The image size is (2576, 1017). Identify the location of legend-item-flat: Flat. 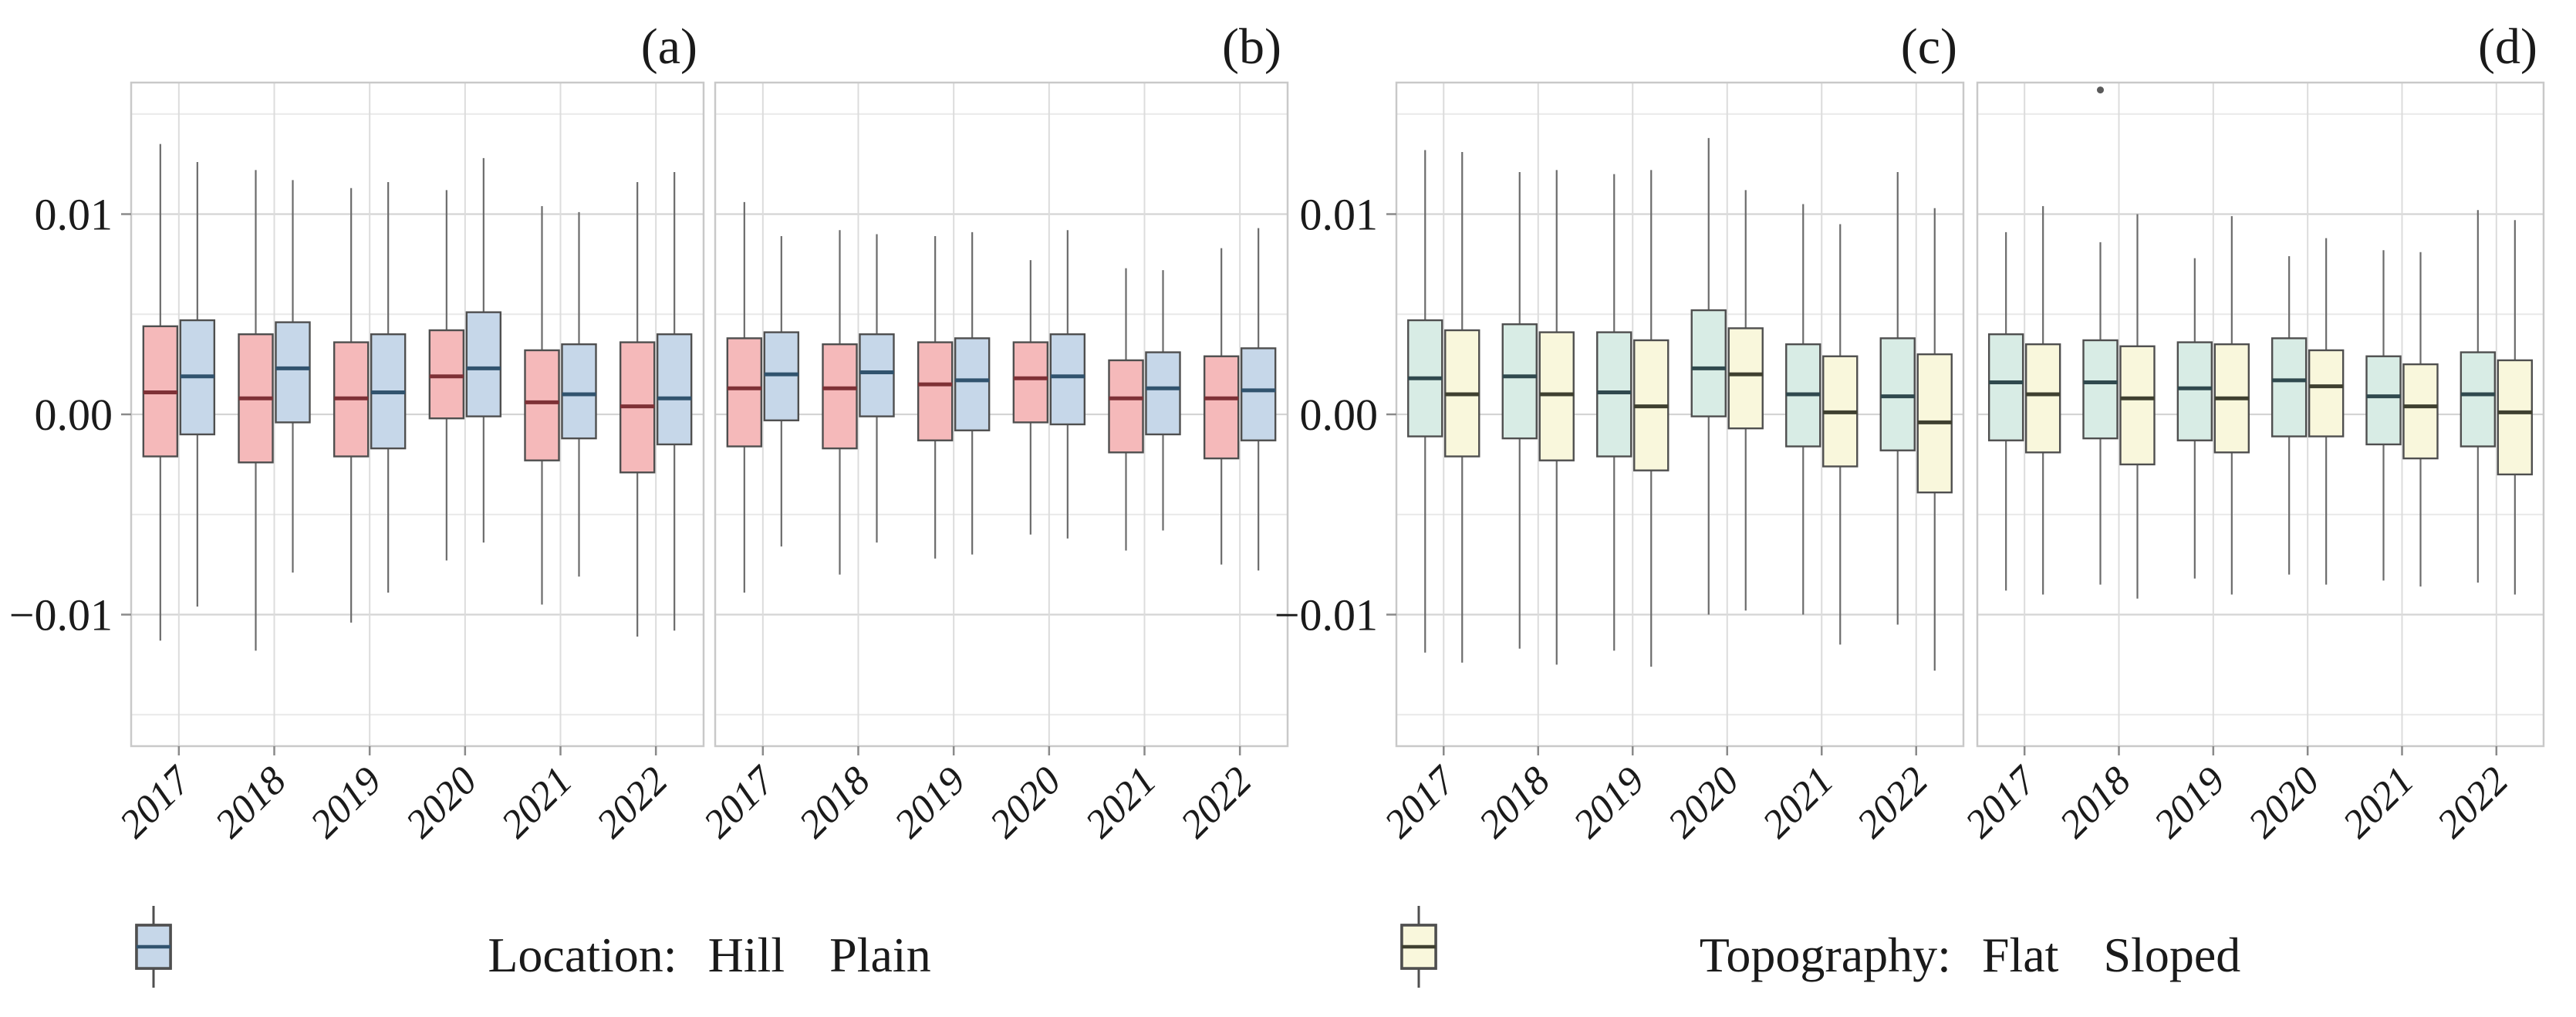
(1729, 947).